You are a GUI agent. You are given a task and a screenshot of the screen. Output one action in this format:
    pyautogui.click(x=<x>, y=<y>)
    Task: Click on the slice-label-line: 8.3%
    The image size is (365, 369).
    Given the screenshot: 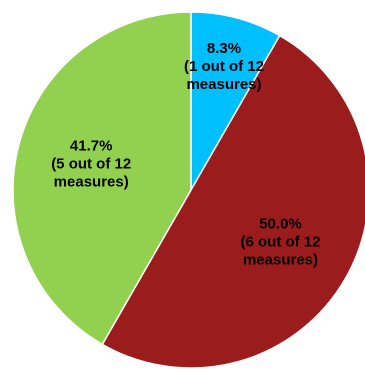 What is the action you would take?
    pyautogui.click(x=224, y=48)
    